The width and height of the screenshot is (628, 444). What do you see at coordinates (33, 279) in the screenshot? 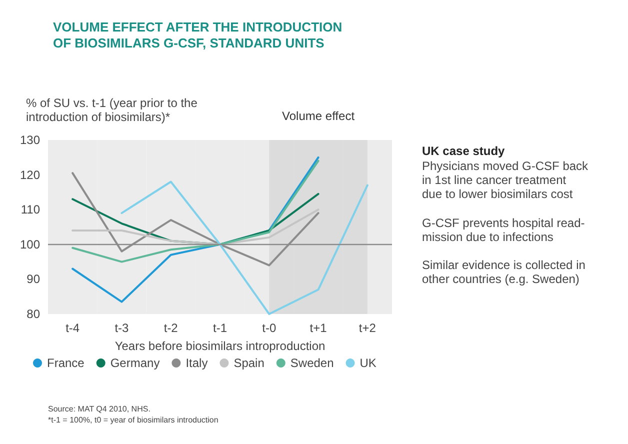
I see `y-tick-label: 90` at bounding box center [33, 279].